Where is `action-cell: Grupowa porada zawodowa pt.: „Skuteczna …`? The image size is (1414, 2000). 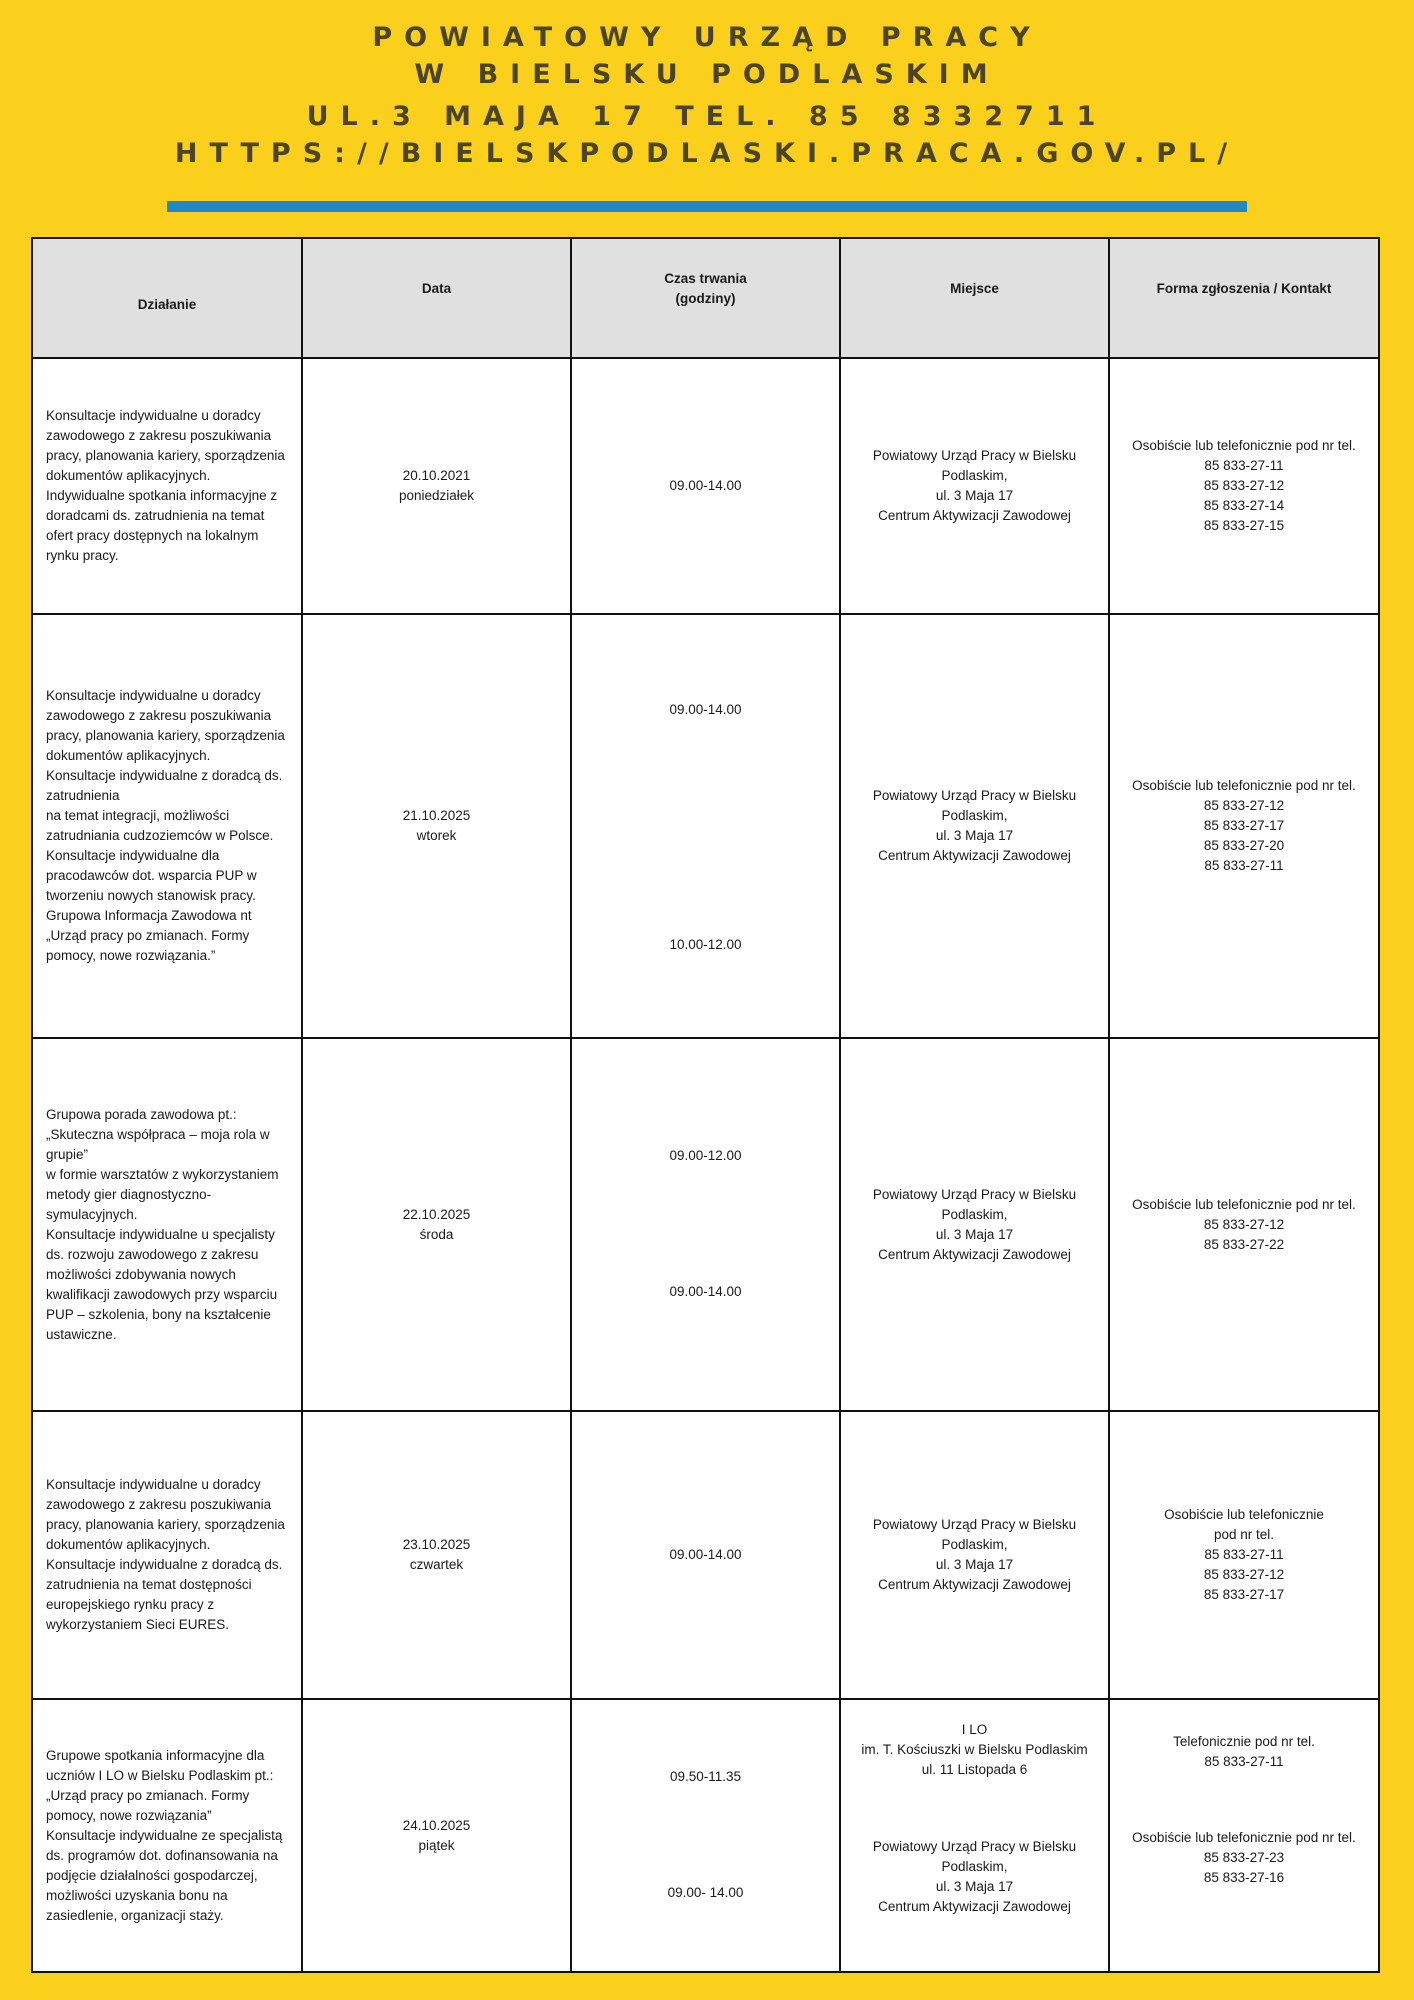 action-cell: Grupowa porada zawodowa pt.: „Skuteczna … is located at coordinates (167, 1224).